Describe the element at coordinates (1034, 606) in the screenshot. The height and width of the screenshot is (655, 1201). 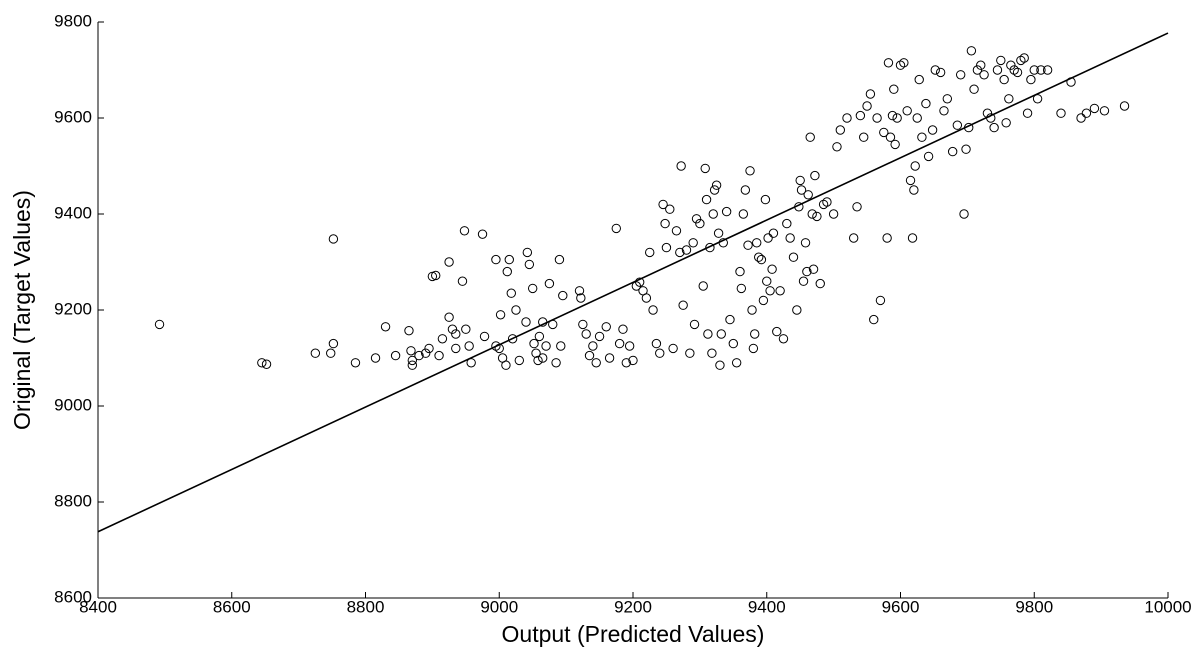
I see `x-tick-label: 9800` at that location.